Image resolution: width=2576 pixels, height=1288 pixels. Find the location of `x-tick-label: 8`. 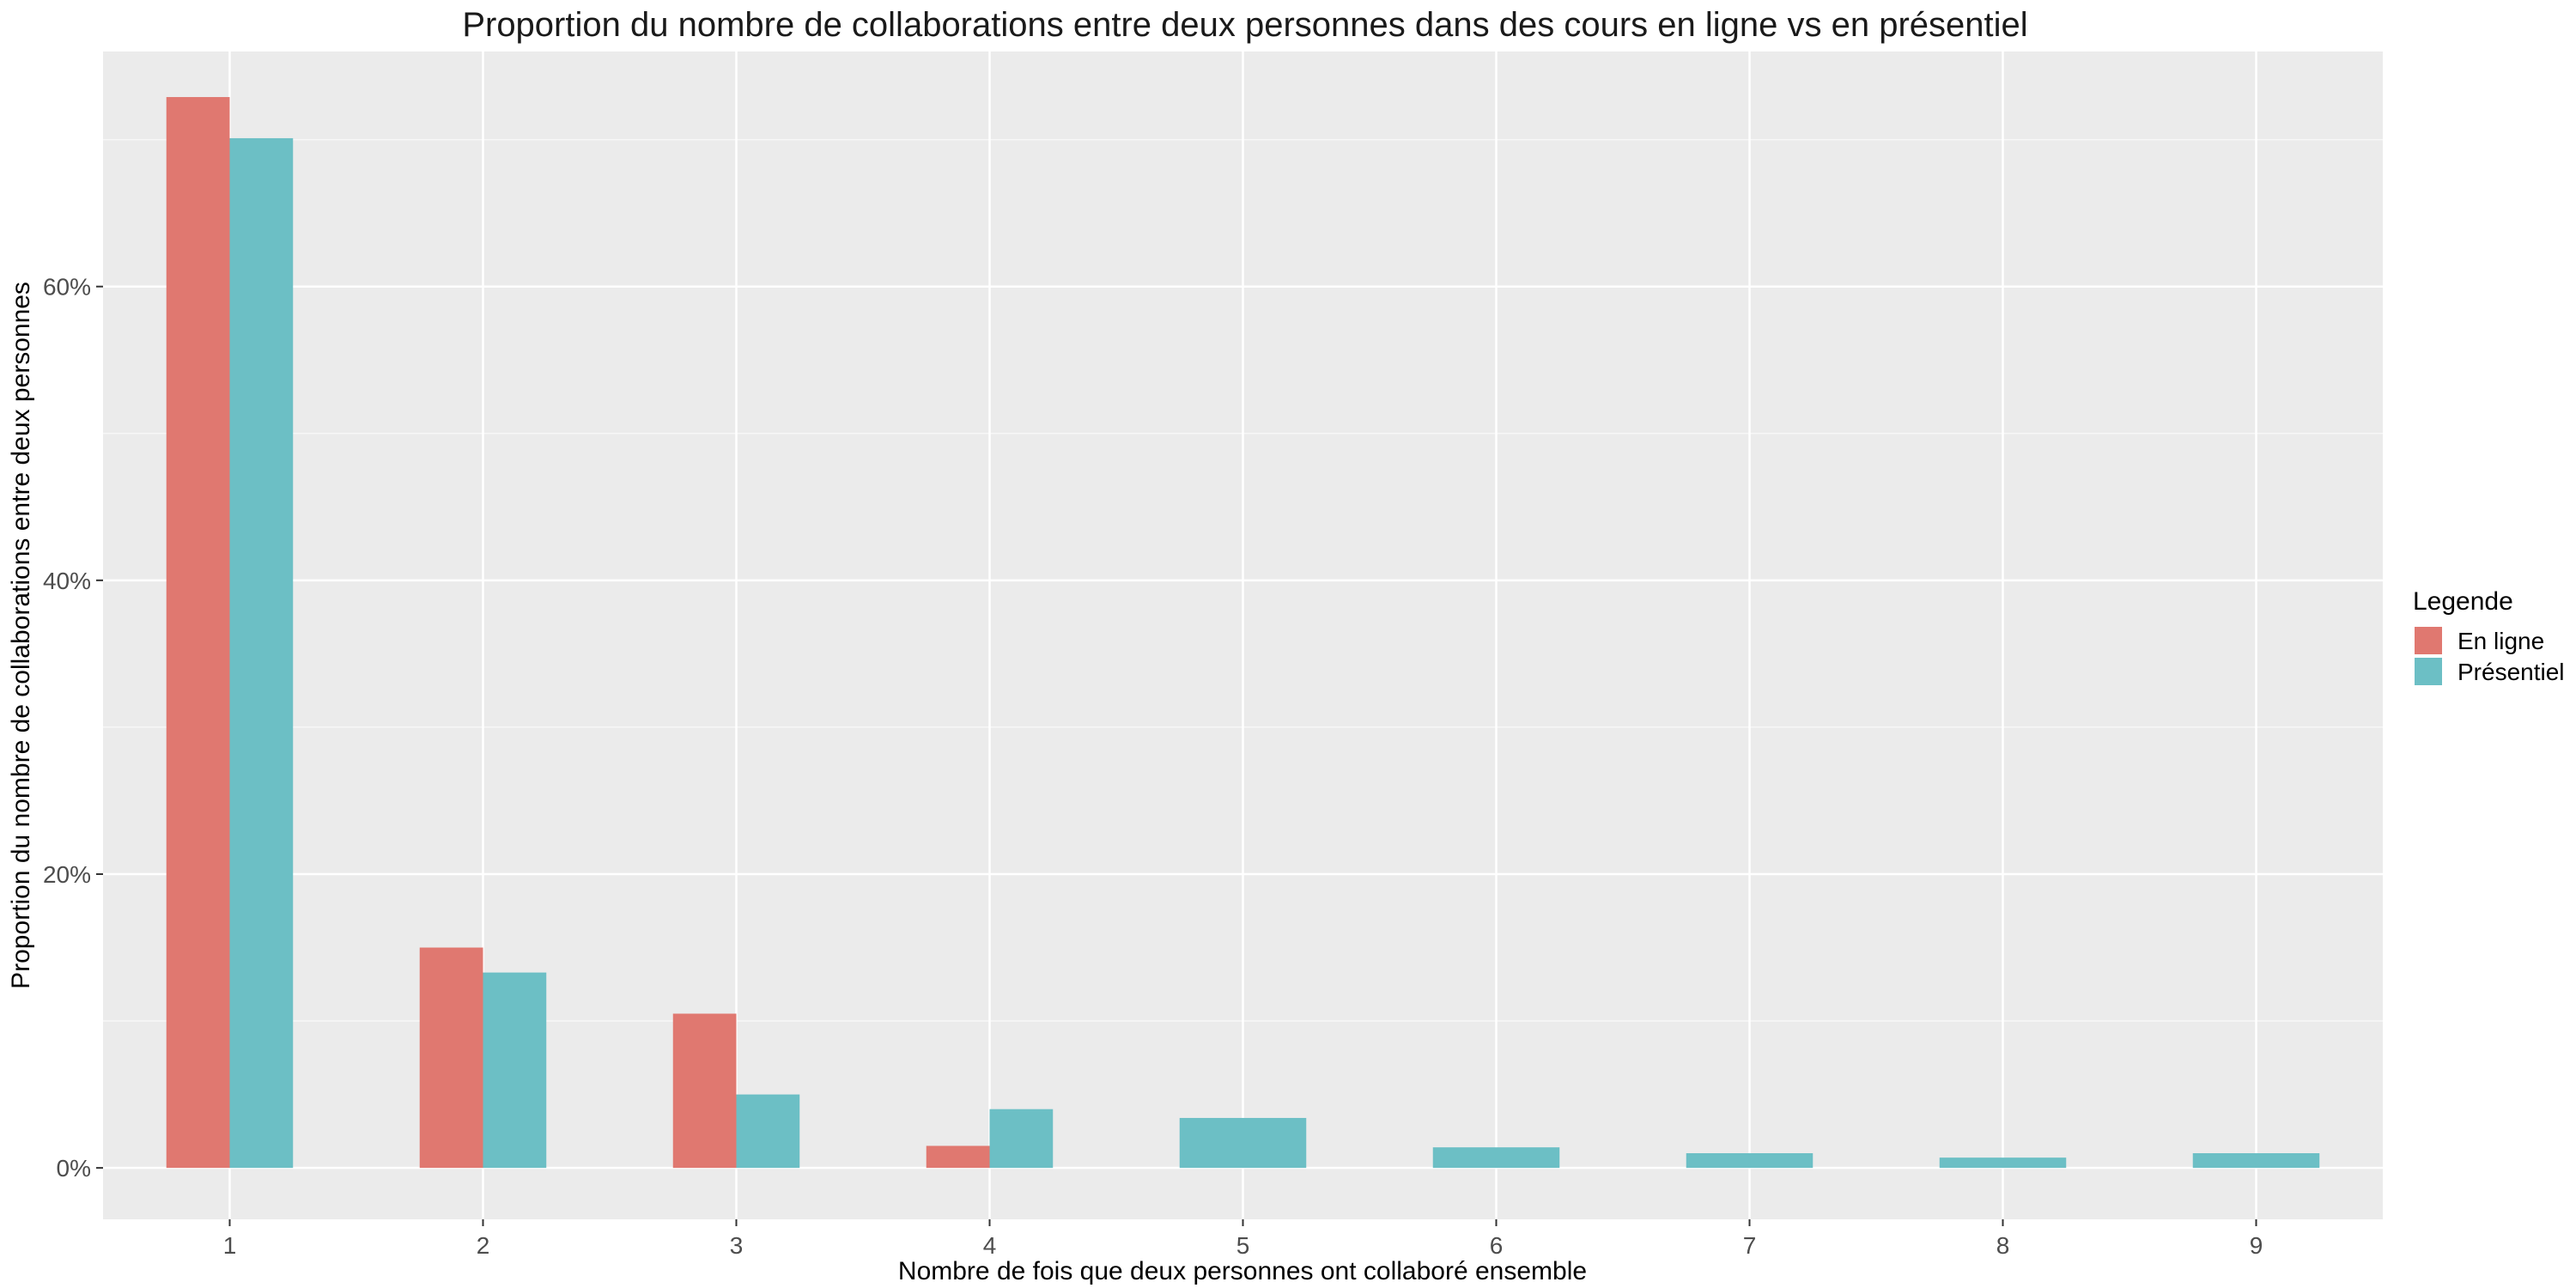

x-tick-label: 8 is located at coordinates (2003, 1246).